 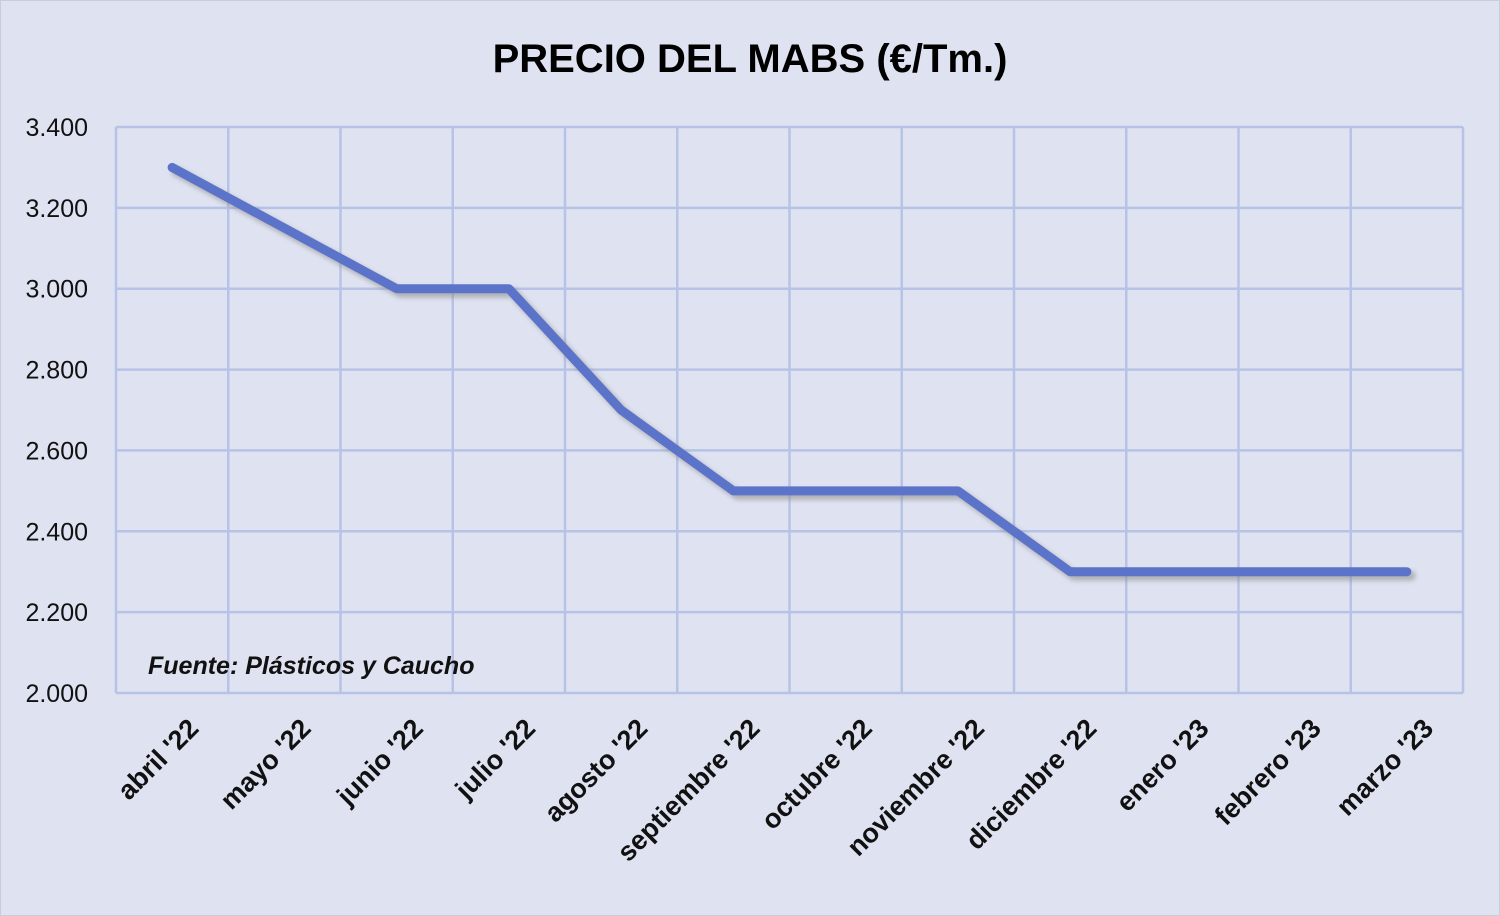 I want to click on x-tick-label: octubre '22, so click(x=817, y=774).